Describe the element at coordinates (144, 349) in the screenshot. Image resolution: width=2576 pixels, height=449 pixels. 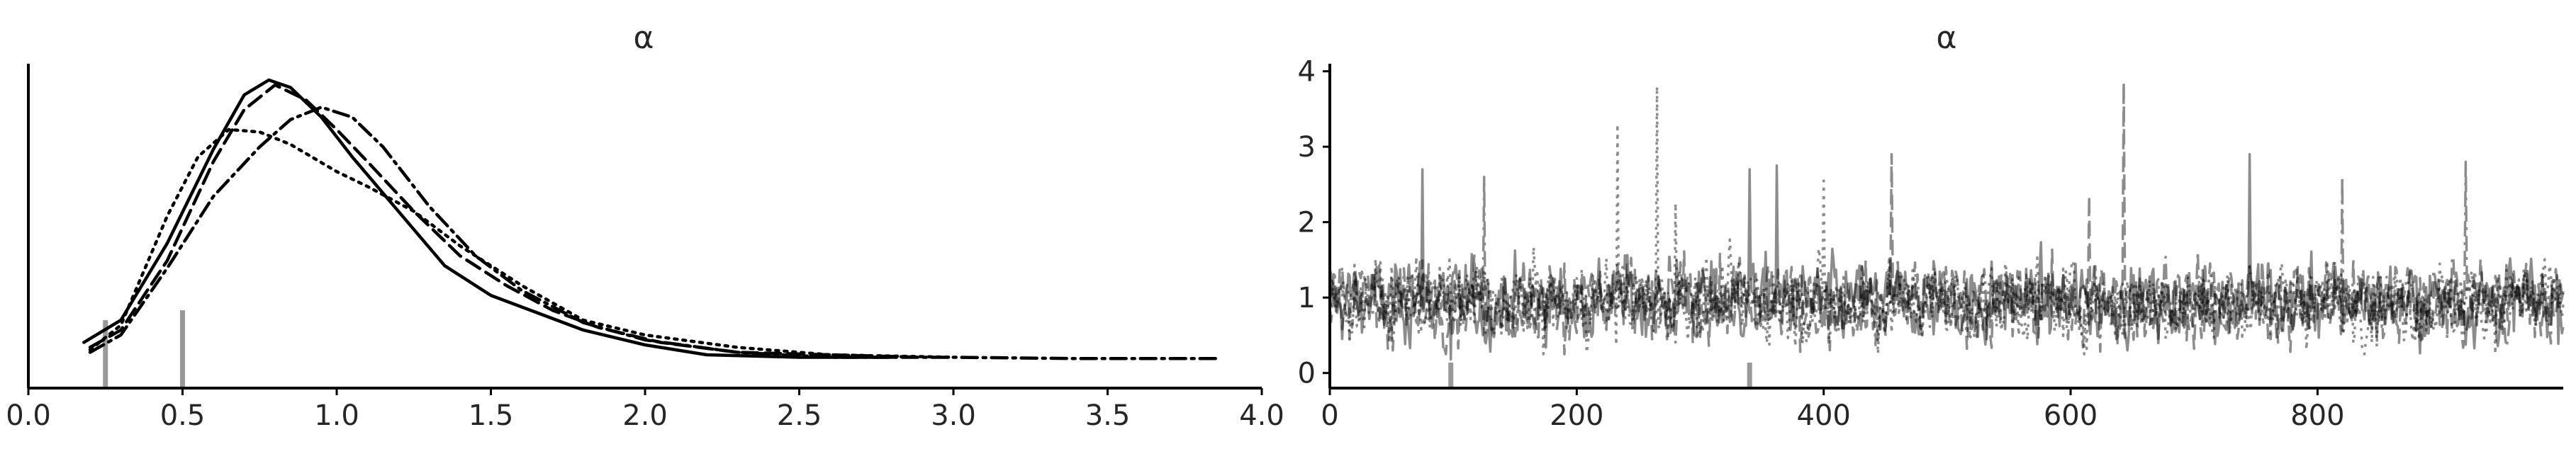
I see `kde-rug` at that location.